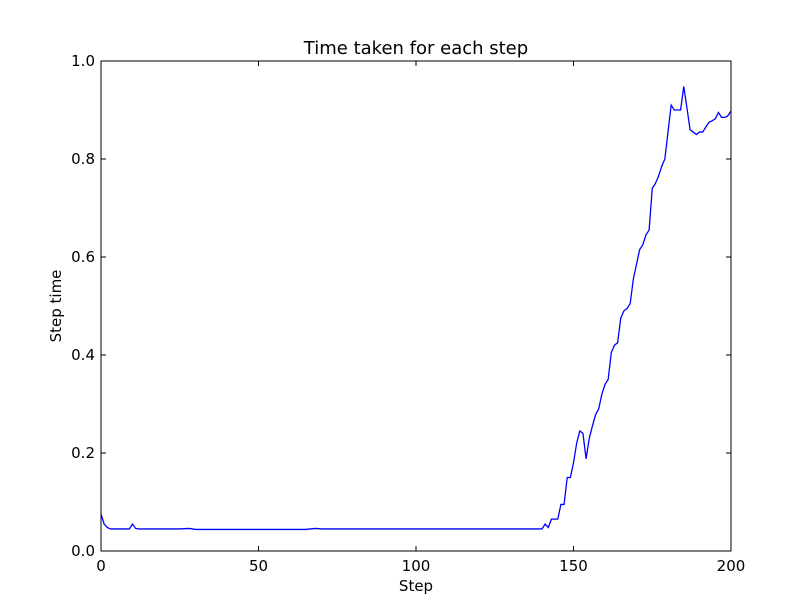 The image size is (812, 612). I want to click on x-tick-label: 0, so click(101, 566).